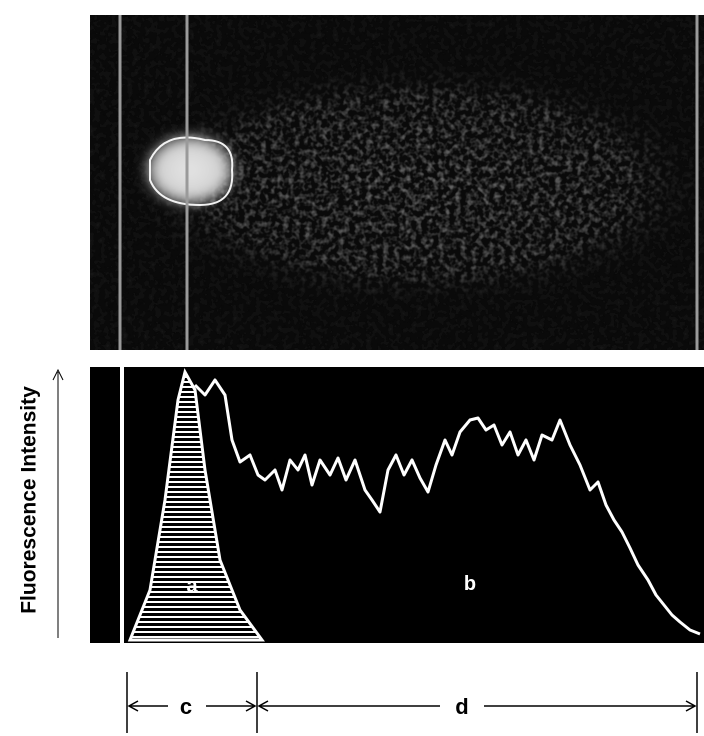 The height and width of the screenshot is (736, 704). Describe the element at coordinates (192, 586) in the screenshot. I see `region-label: a` at that location.